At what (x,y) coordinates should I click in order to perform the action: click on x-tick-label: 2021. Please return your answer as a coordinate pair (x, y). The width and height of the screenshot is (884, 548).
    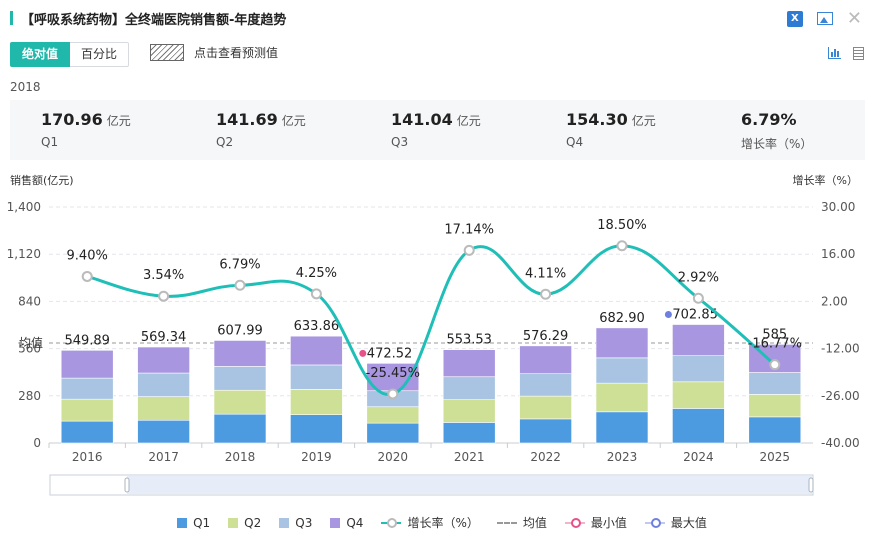
    Looking at the image, I should click on (469, 457).